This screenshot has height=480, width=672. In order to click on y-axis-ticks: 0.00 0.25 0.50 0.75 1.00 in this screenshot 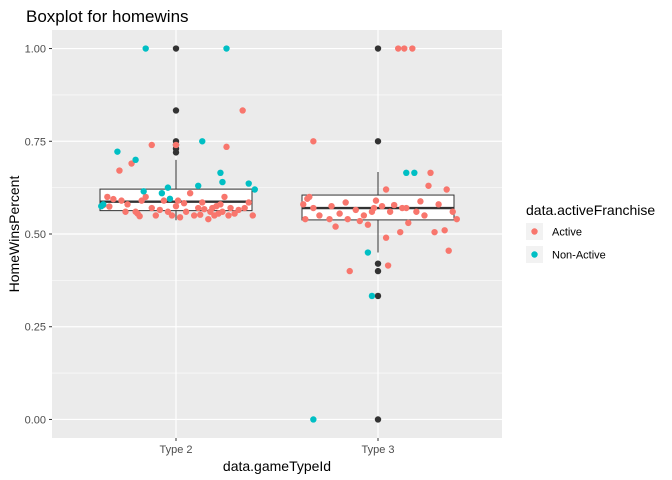, I will do `click(38, 235)`.